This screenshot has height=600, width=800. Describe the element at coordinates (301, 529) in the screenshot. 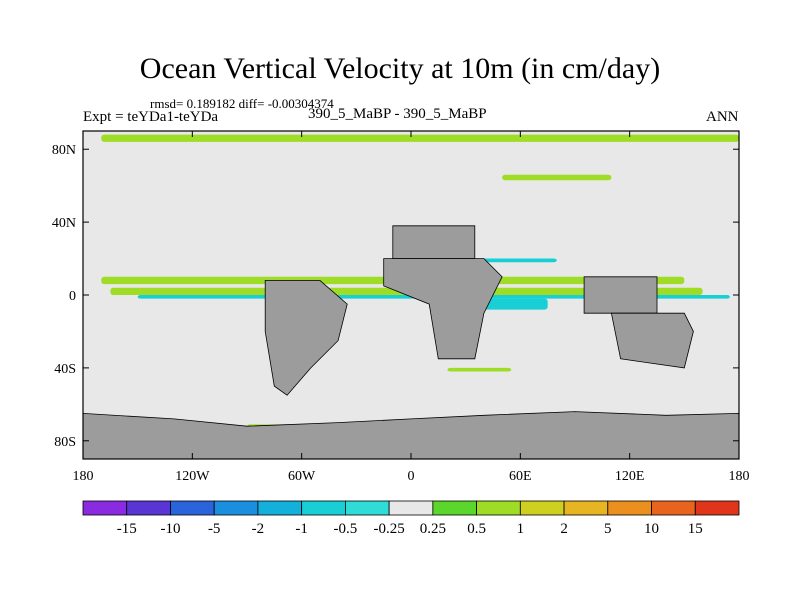

I see `colorbar-label-4: -1` at that location.